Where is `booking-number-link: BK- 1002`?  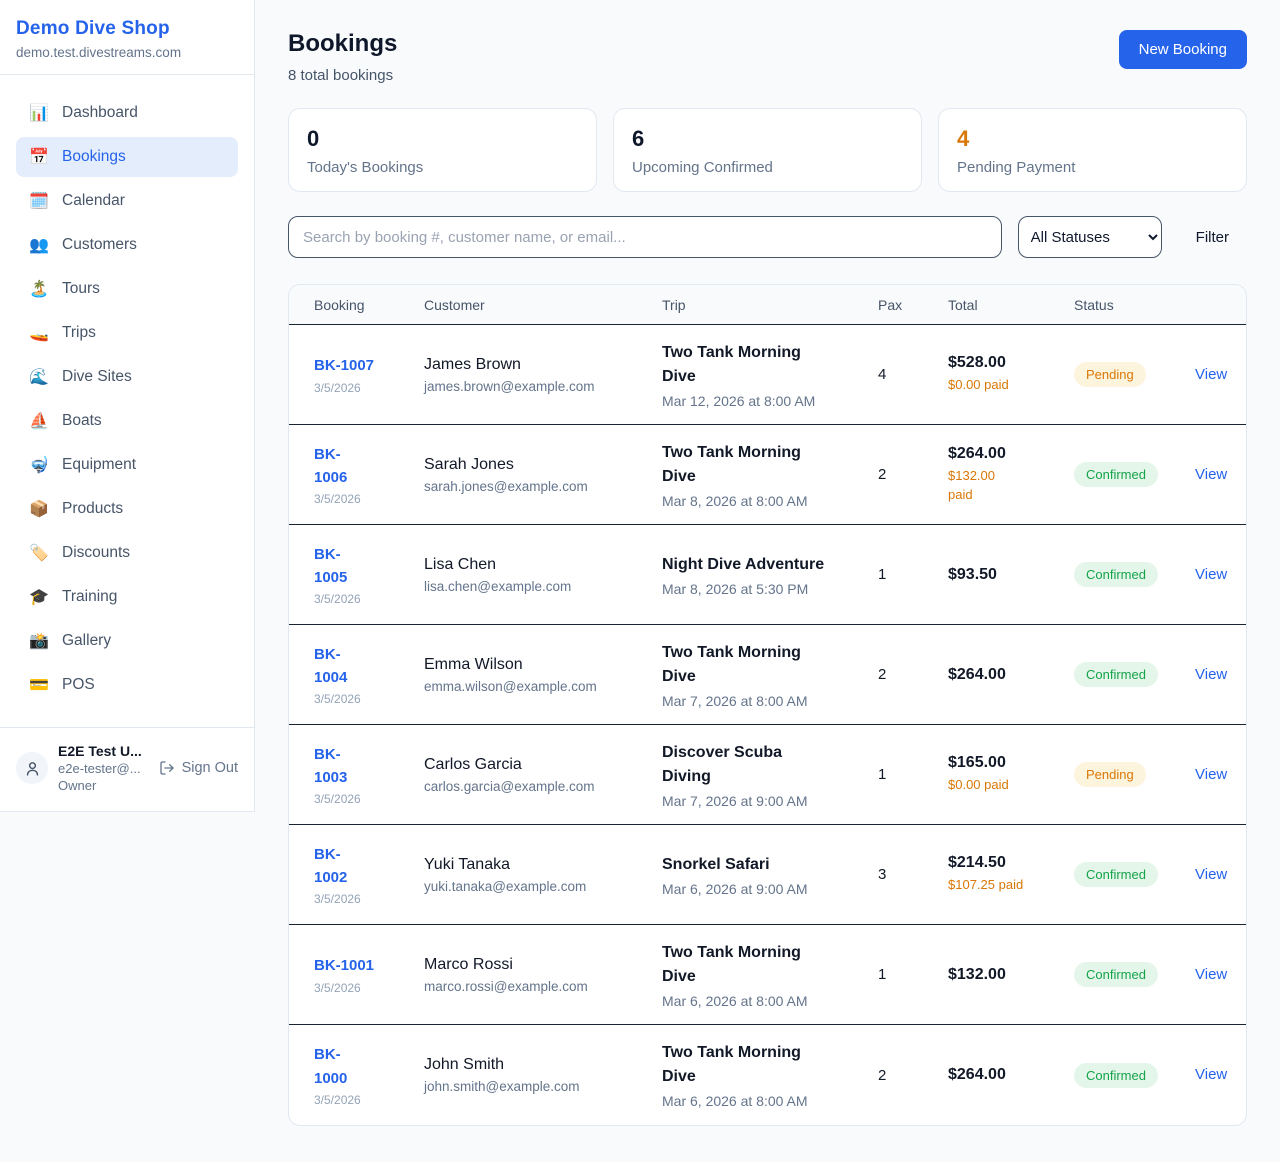 booking-number-link: BK- 1002 is located at coordinates (331, 865).